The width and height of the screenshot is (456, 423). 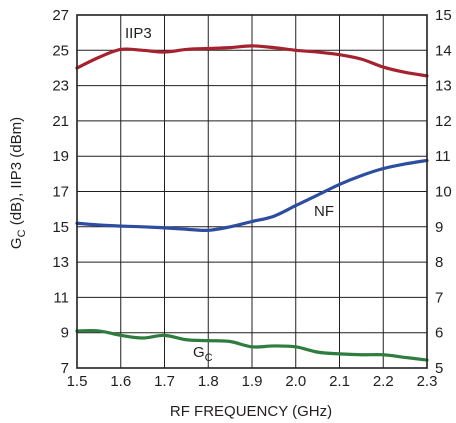 I want to click on x-tick-label: 1.8, so click(x=208, y=381).